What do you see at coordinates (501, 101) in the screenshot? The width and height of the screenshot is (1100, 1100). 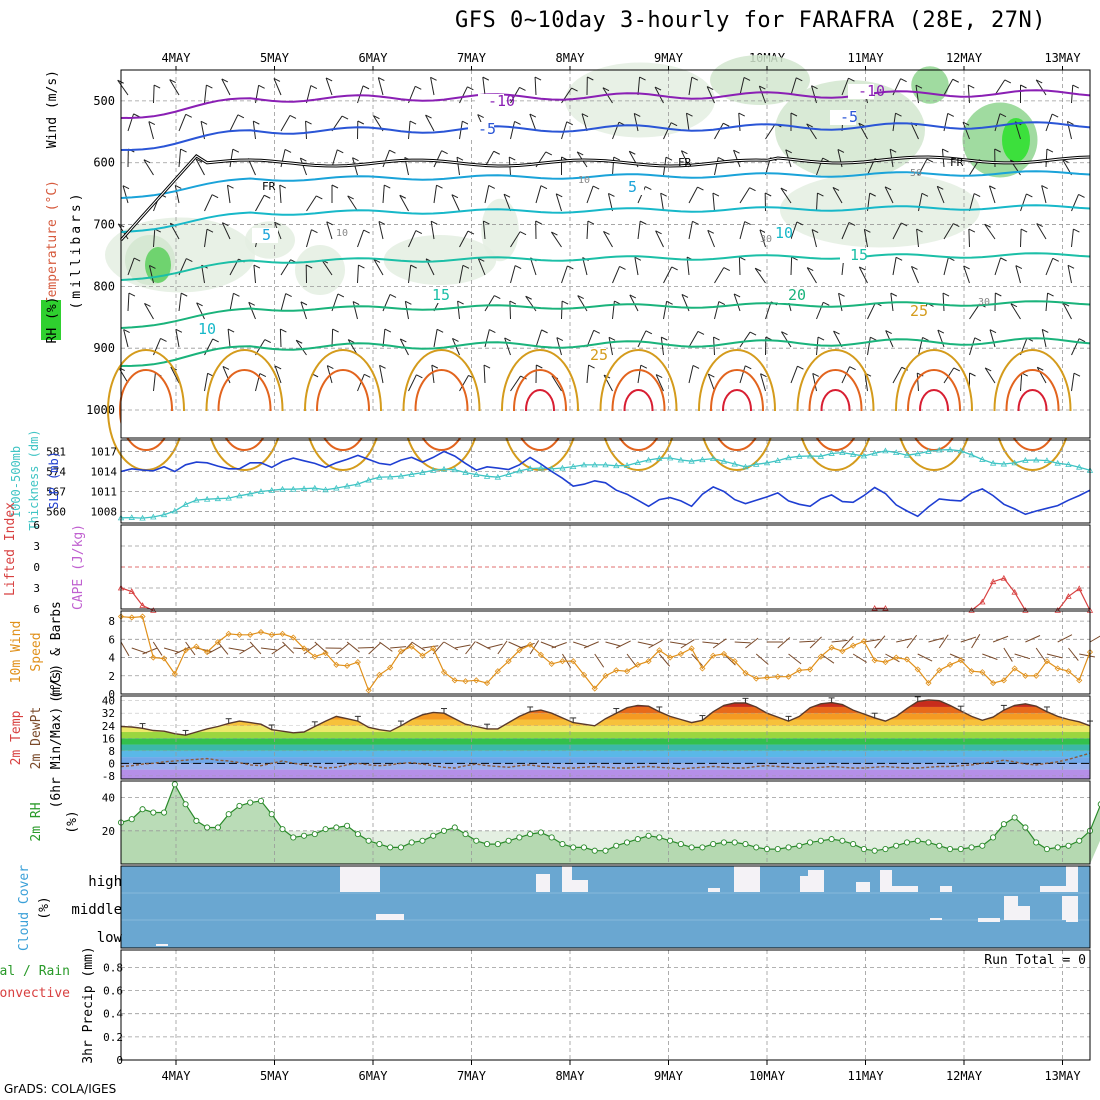 I see `isotherm-label: -10` at bounding box center [501, 101].